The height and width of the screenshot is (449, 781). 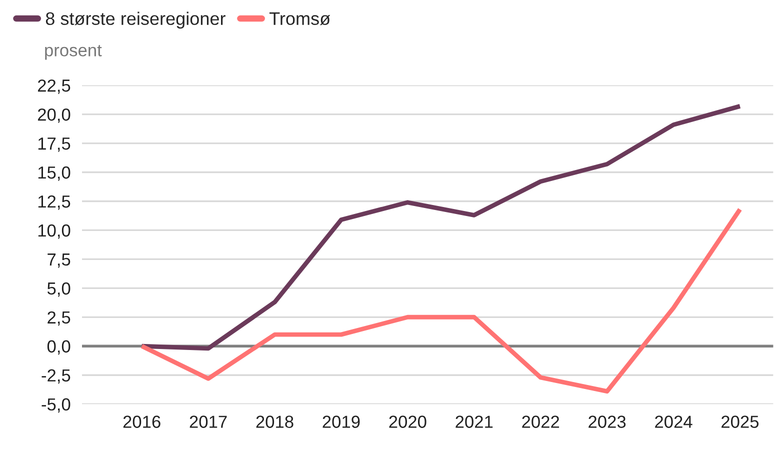 I want to click on y-tick-label: 12,5, so click(x=54, y=202).